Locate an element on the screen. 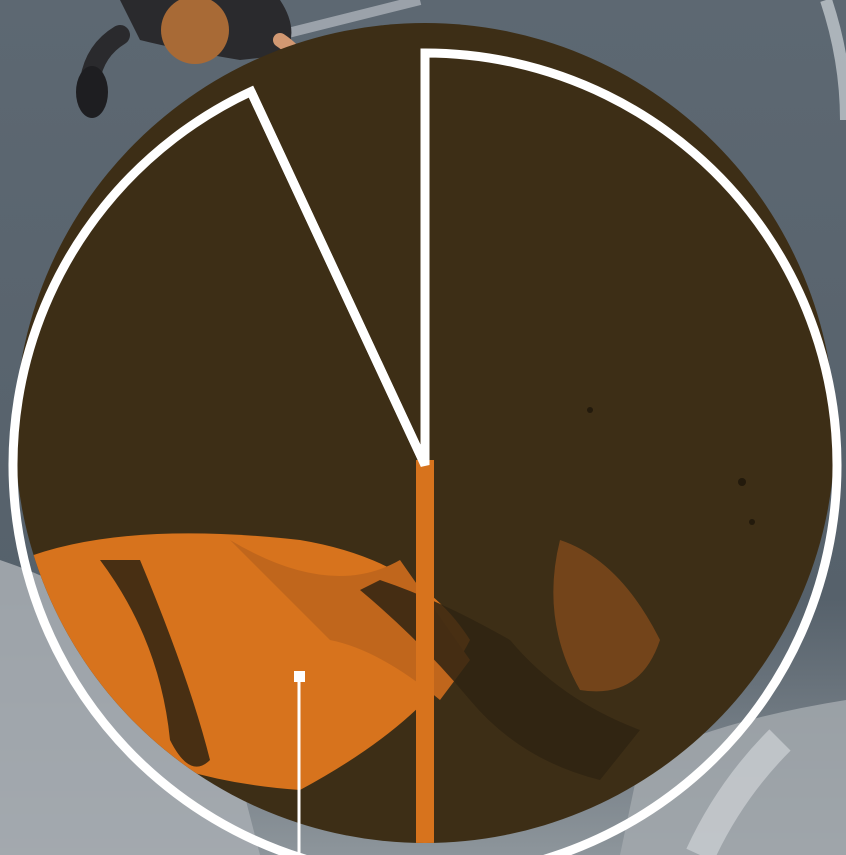 Image resolution: width=846 pixels, height=855 pixels. runner-top-shoe is located at coordinates (92, 92).